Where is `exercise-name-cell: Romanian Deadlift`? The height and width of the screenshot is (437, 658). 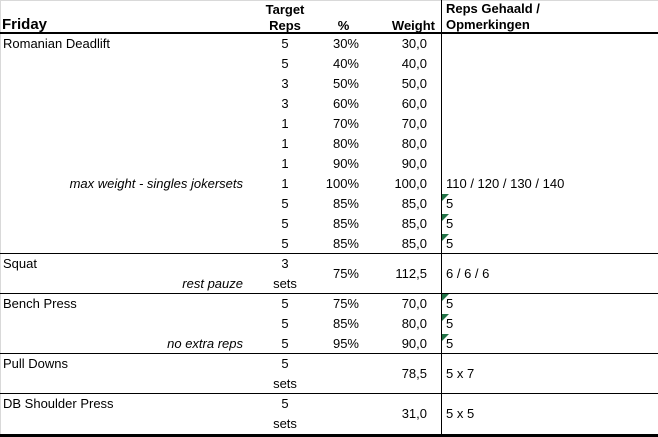
exercise-name-cell: Romanian Deadlift is located at coordinates (56, 43).